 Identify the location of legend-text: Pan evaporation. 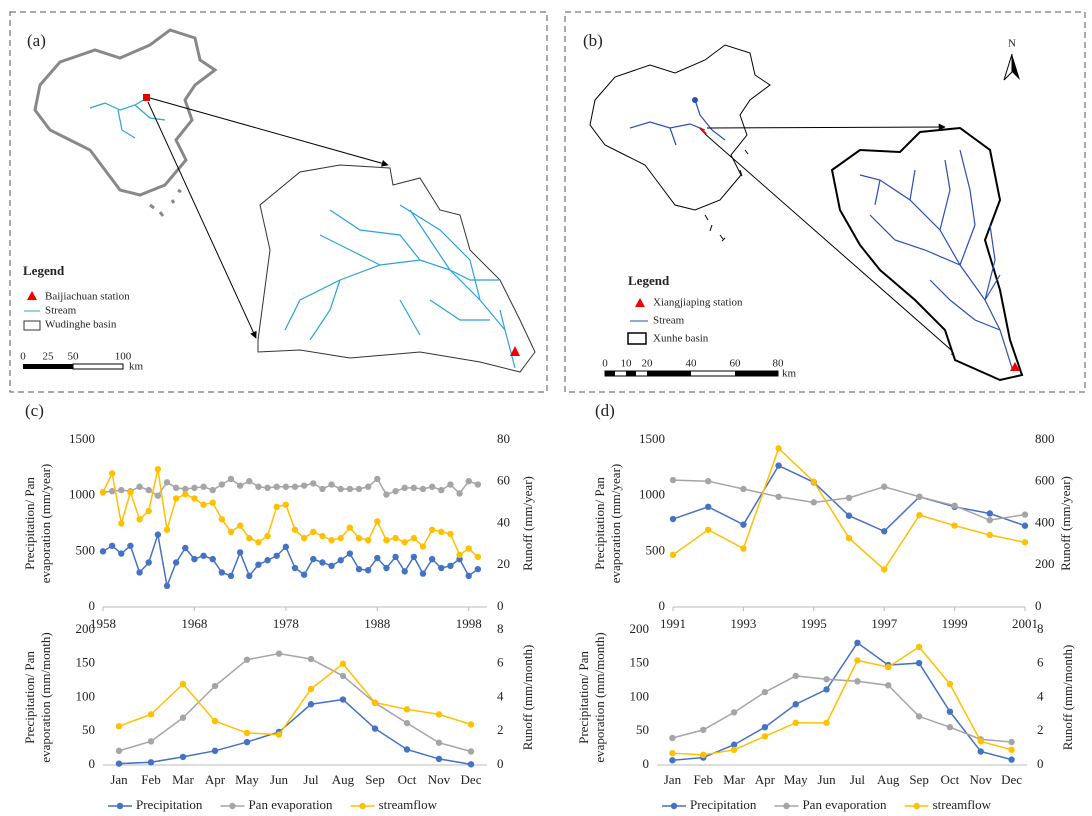
(844, 804).